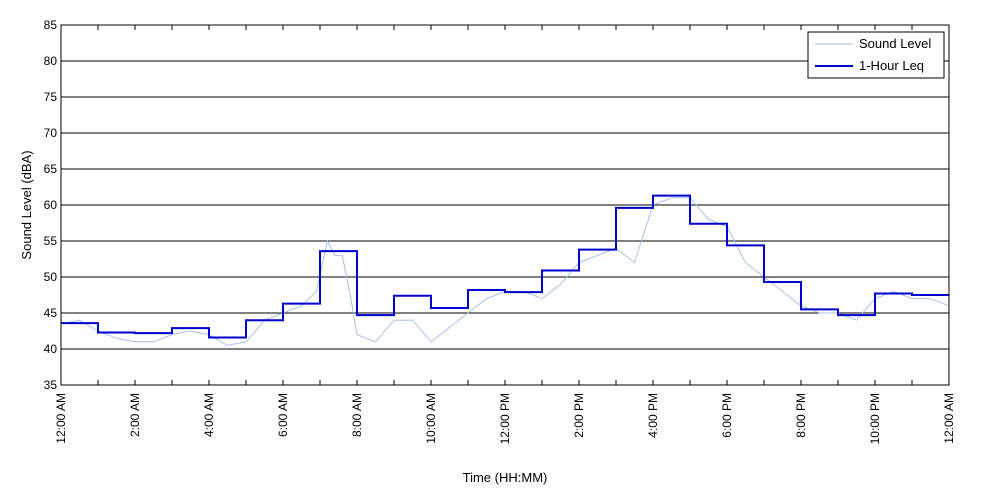  What do you see at coordinates (51, 385) in the screenshot?
I see `y-tick-label: 35` at bounding box center [51, 385].